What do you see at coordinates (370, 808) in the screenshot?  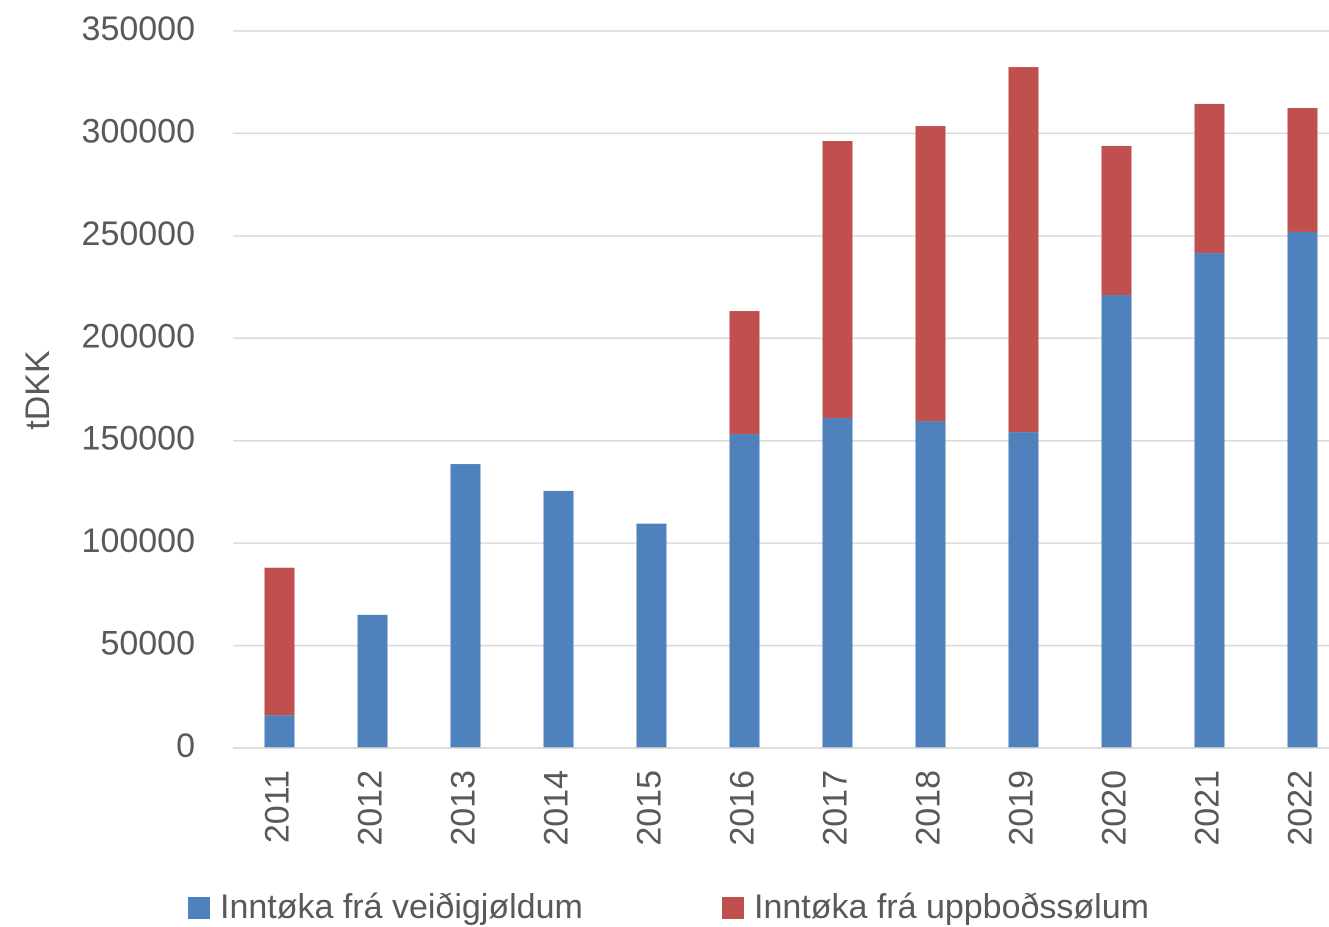 I see `x-tick-label: 2012` at bounding box center [370, 808].